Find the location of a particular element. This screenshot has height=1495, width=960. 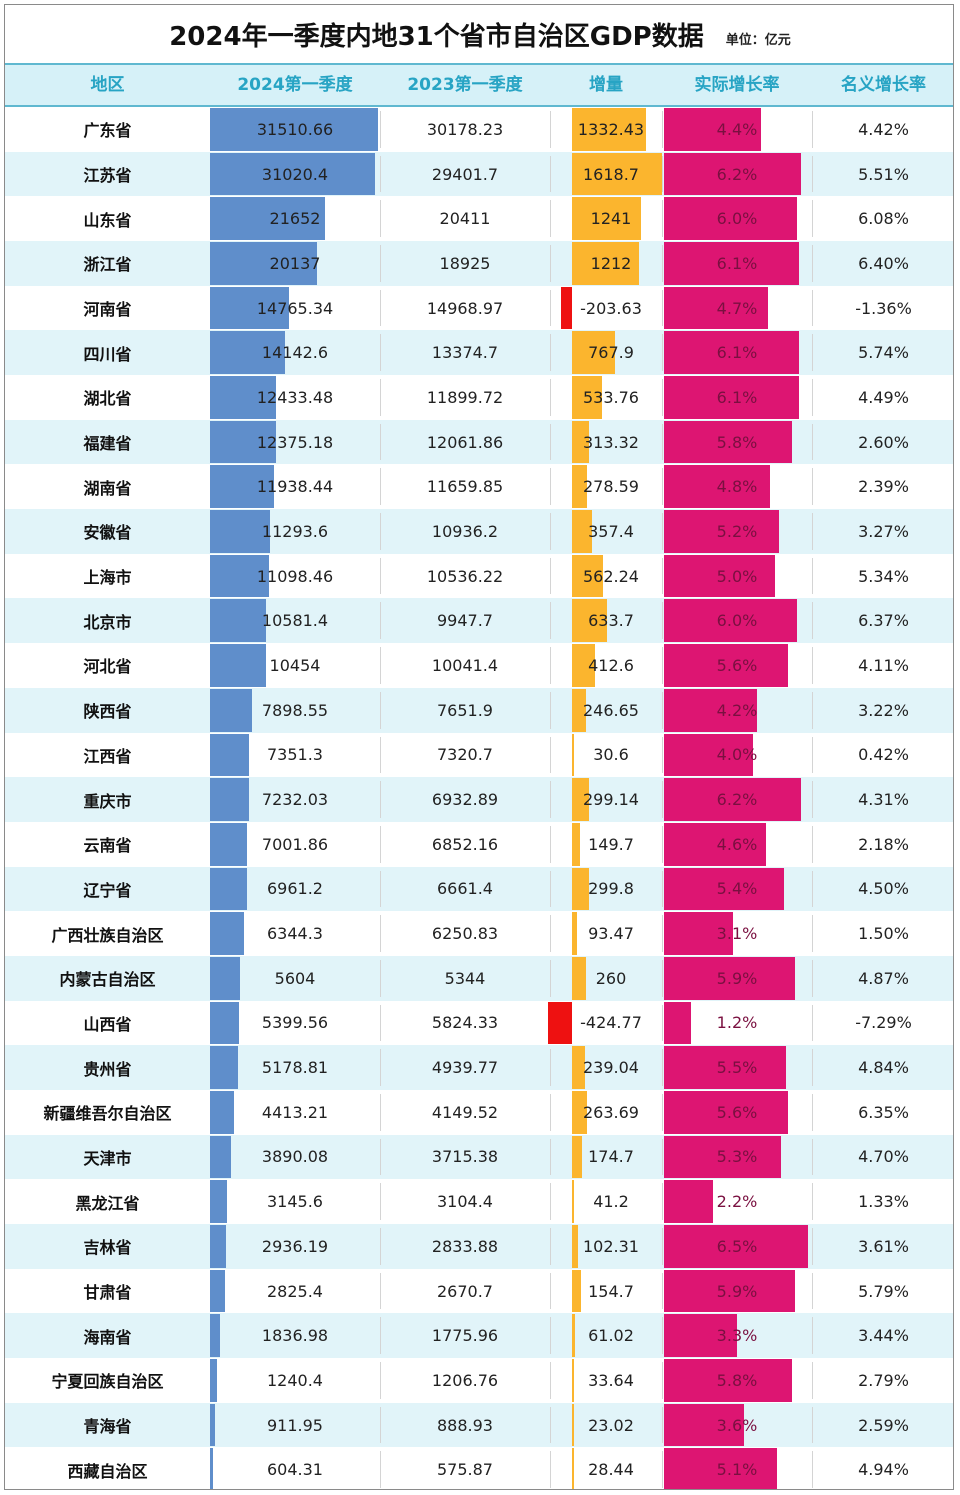

increase-value: 149.7 is located at coordinates (611, 844).